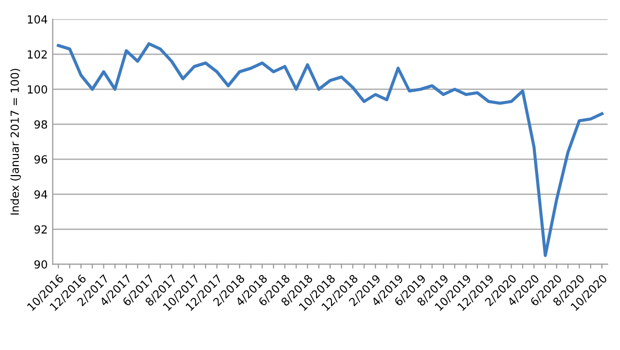 The image size is (620, 350). What do you see at coordinates (38, 89) in the screenshot?
I see `y-tick-label: 100` at bounding box center [38, 89].